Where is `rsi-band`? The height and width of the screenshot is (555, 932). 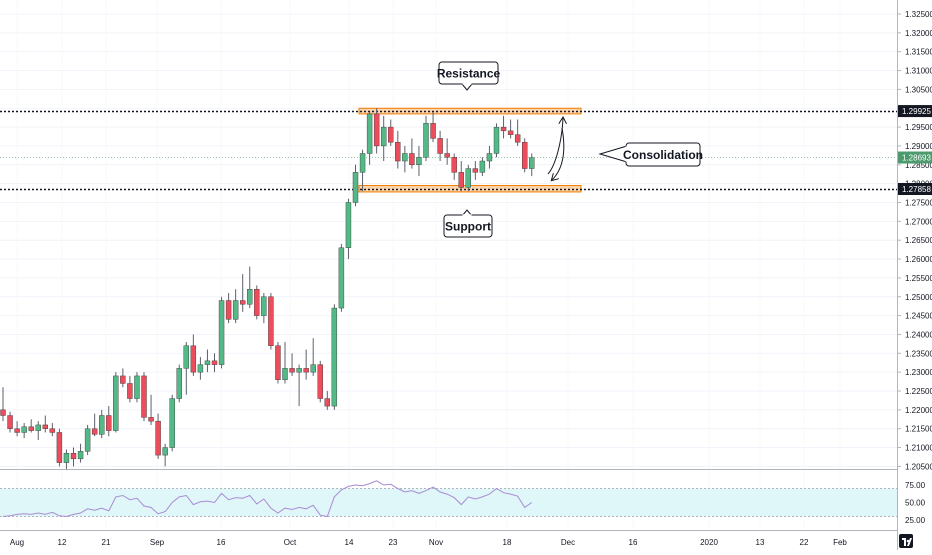
rsi-band is located at coordinates (448, 502).